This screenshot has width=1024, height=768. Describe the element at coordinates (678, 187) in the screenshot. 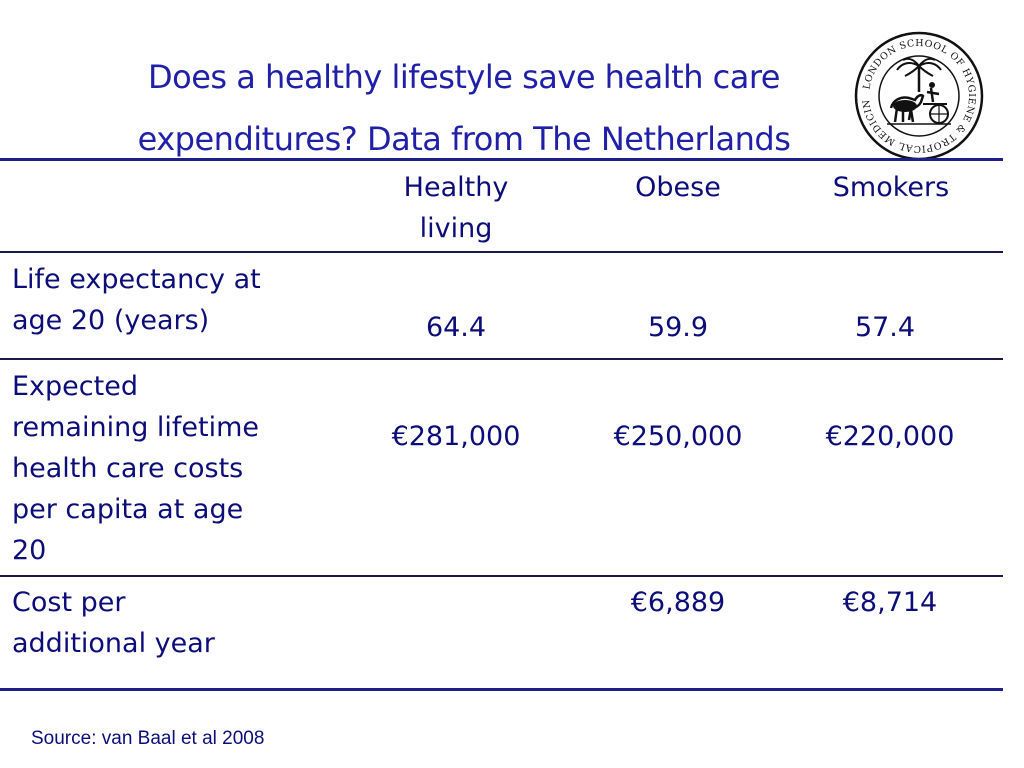

I see `column-header-obese: Obese` at that location.